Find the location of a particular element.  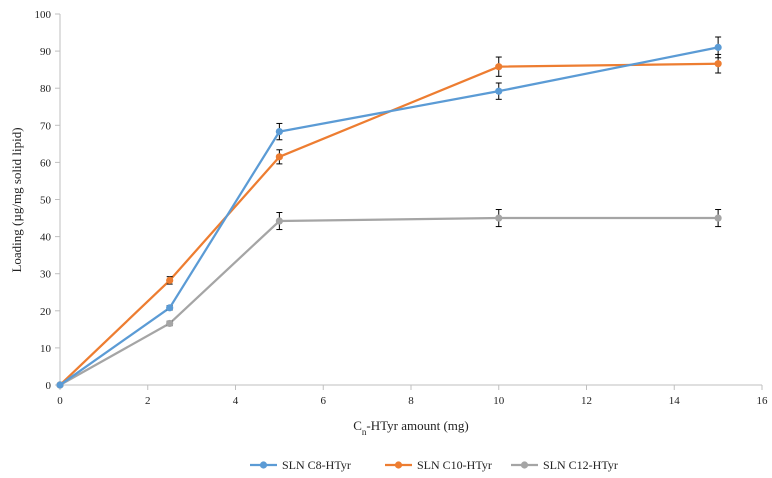

y-tick-label: 0 is located at coordinates (49, 386).